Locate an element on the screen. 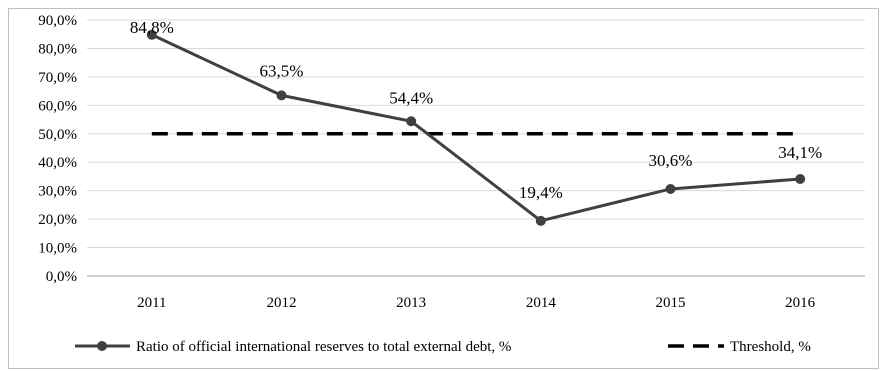 The height and width of the screenshot is (371, 887). y-tick-label: 0,0% is located at coordinates (61, 277).